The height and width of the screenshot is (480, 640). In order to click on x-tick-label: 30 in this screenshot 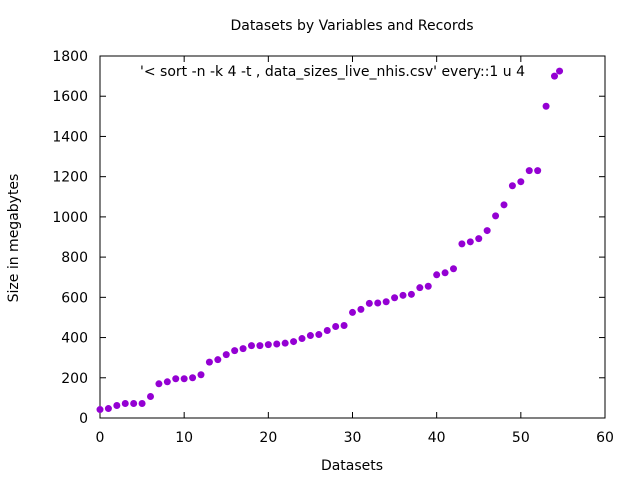, I will do `click(353, 438)`.